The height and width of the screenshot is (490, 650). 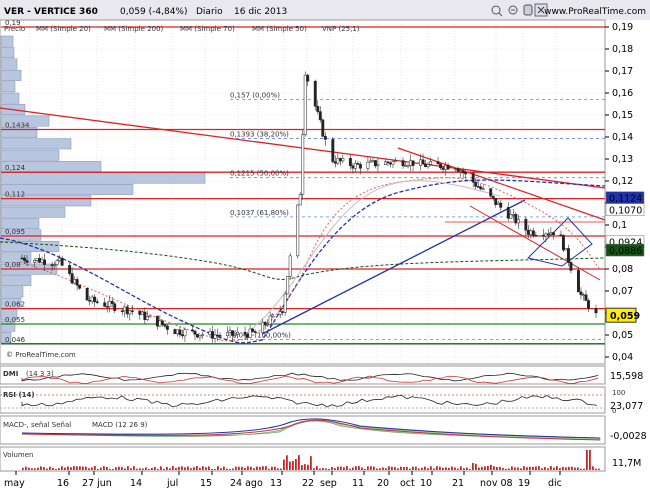 What do you see at coordinates (276, 483) in the screenshot?
I see `x-label-7: 13` at bounding box center [276, 483].